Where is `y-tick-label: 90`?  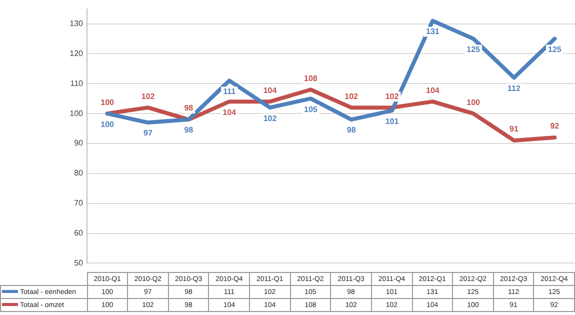 y-tick-label: 90 is located at coordinates (79, 143).